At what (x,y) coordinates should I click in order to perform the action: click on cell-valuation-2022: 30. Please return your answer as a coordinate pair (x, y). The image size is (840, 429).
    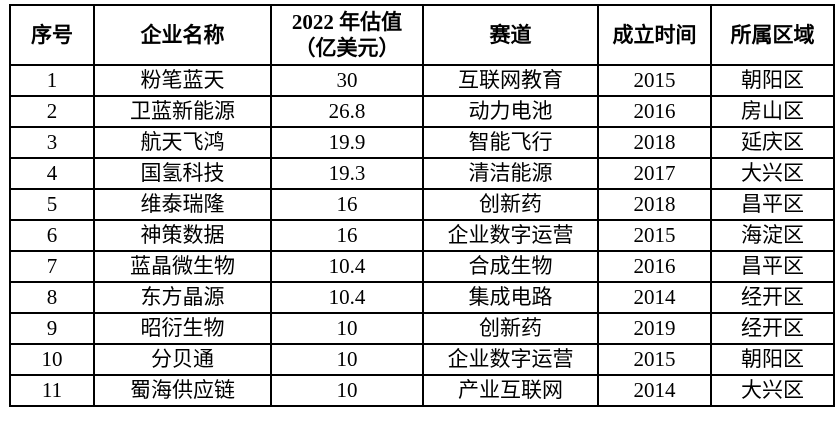
    Looking at the image, I should click on (347, 80).